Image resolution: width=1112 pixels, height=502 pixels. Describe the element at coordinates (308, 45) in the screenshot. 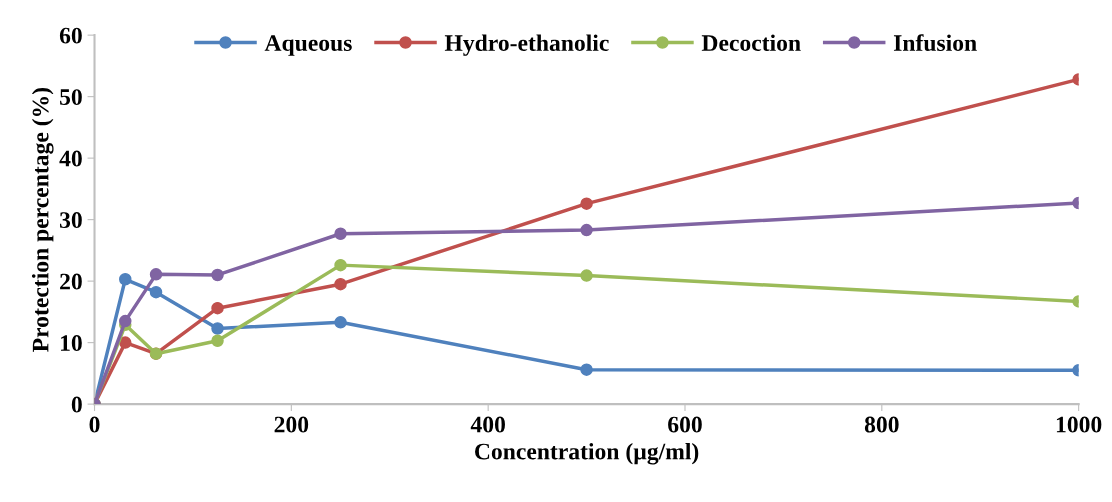

I see `legend-label: Aqueous` at that location.